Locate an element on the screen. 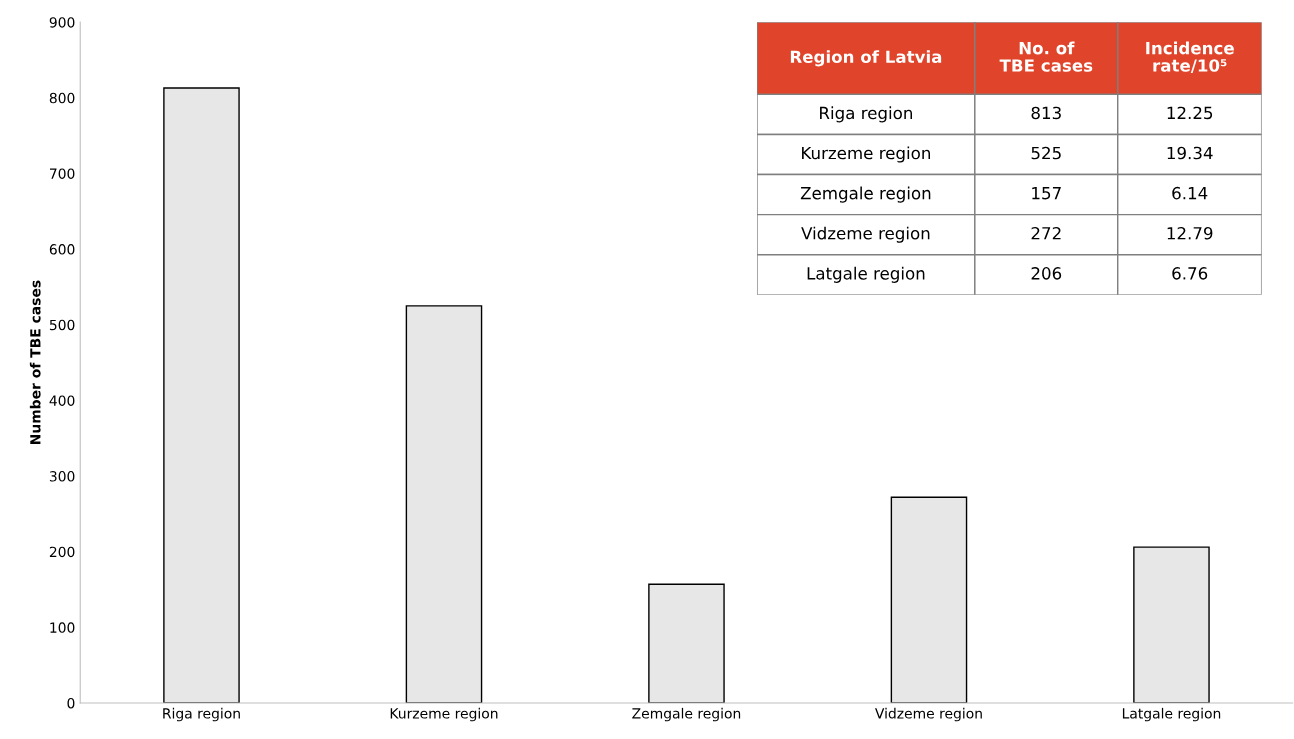 The image size is (1294, 739). category-label: Incidence rate/10⁵ is located at coordinates (1190, 57).